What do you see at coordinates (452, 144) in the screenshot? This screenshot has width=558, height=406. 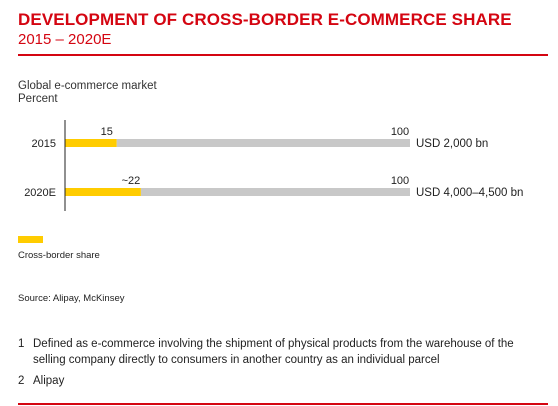 I see `market-size-label-2015: USD 2,000 bn` at bounding box center [452, 144].